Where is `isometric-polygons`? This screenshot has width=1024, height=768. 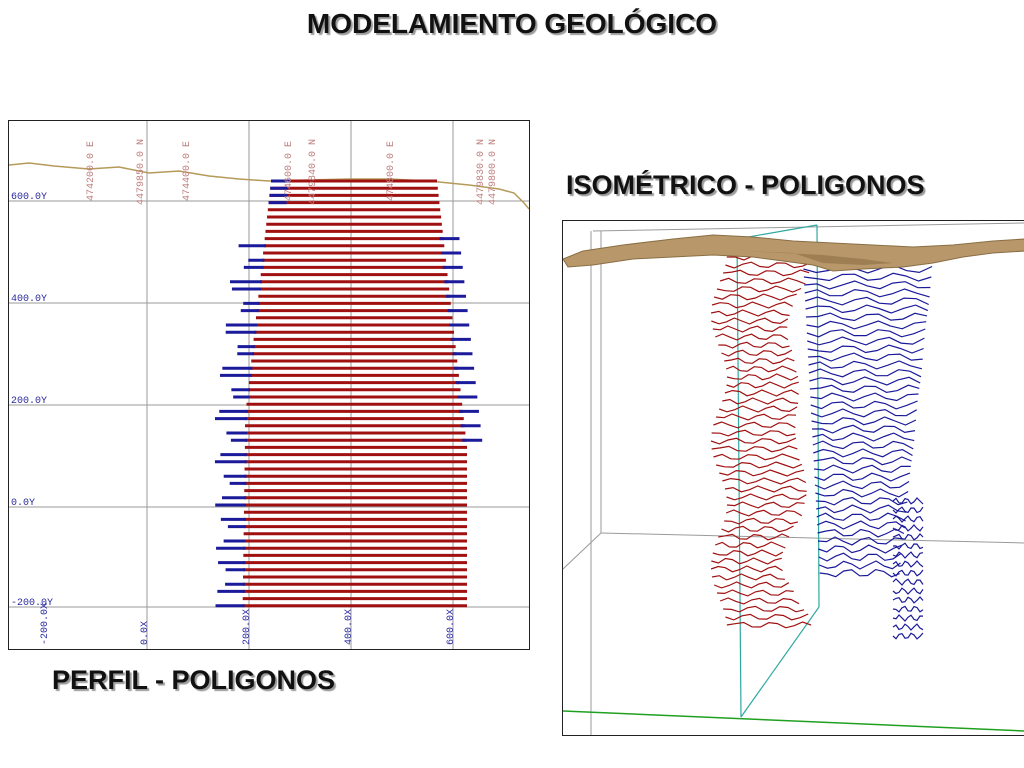
isometric-polygons is located at coordinates (822, 446).